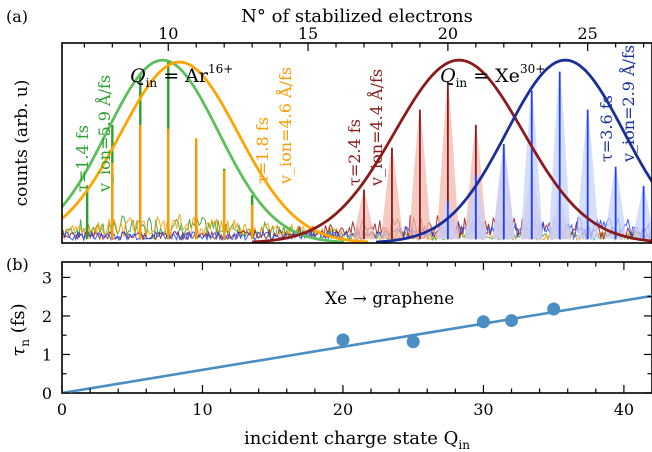 The height and width of the screenshot is (452, 652). I want to click on series-tau-label: τ=2.4 fs, so click(354, 152).